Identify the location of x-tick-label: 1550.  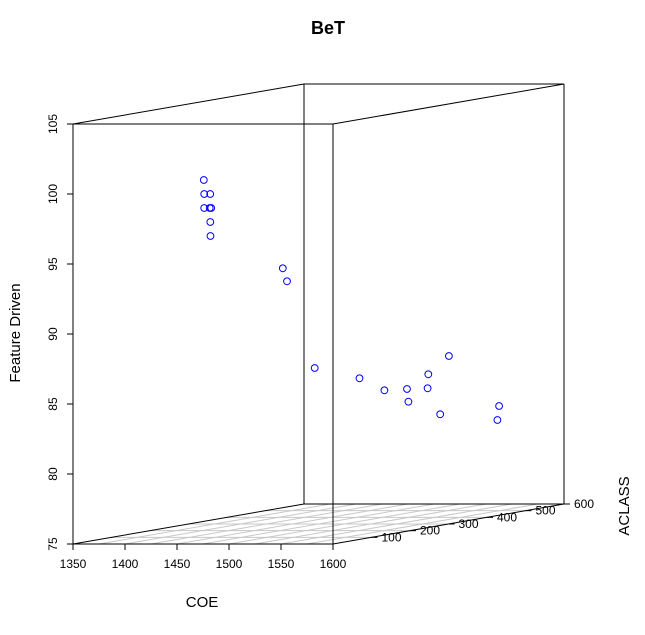
(281, 564).